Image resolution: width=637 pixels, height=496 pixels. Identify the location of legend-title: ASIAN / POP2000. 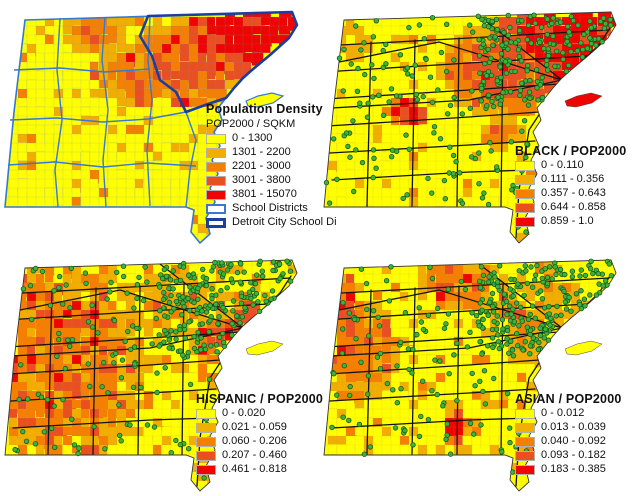
(568, 399).